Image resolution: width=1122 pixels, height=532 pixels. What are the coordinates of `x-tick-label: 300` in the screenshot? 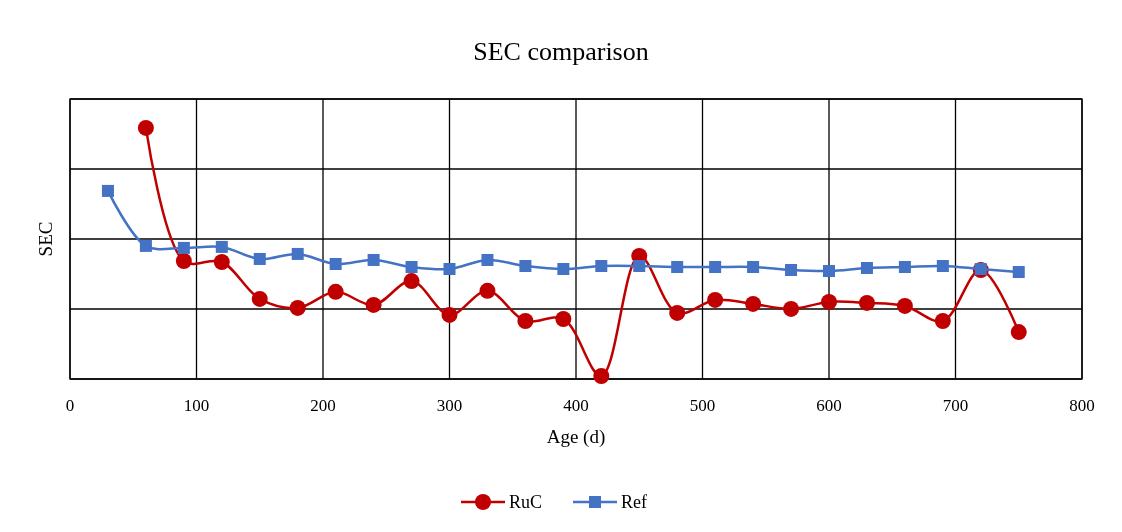 It's located at (449, 405).